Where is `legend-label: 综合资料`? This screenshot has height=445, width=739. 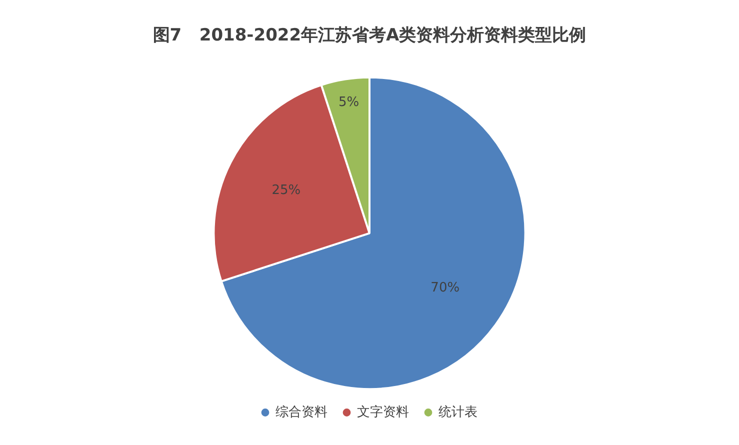
legend-label: 综合资料 is located at coordinates (301, 412).